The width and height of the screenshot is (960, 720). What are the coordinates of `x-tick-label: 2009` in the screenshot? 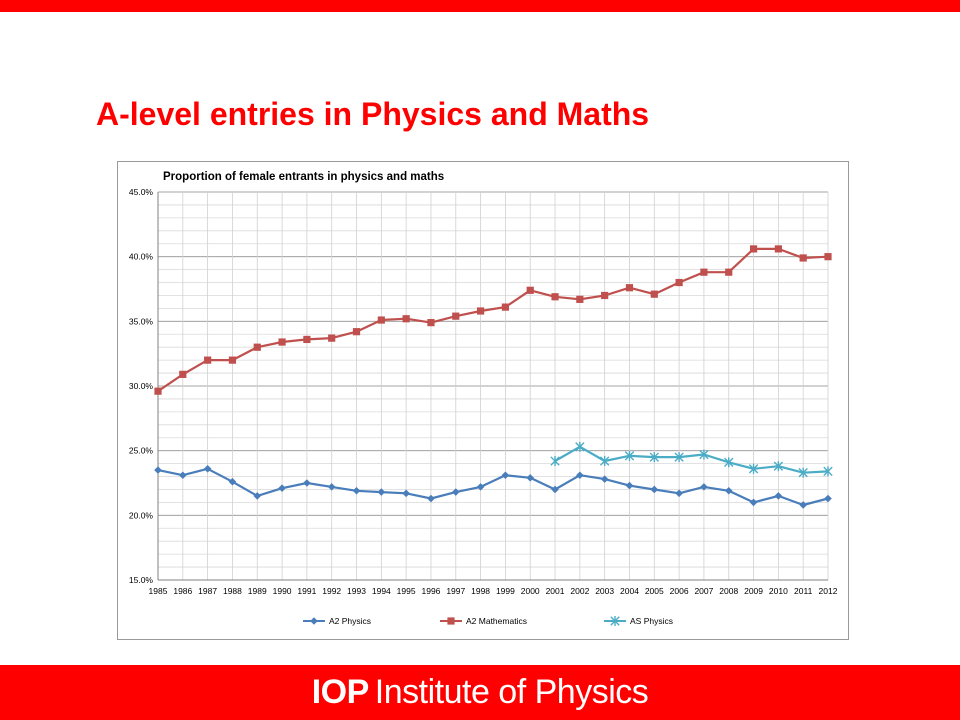 It's located at (753, 591).